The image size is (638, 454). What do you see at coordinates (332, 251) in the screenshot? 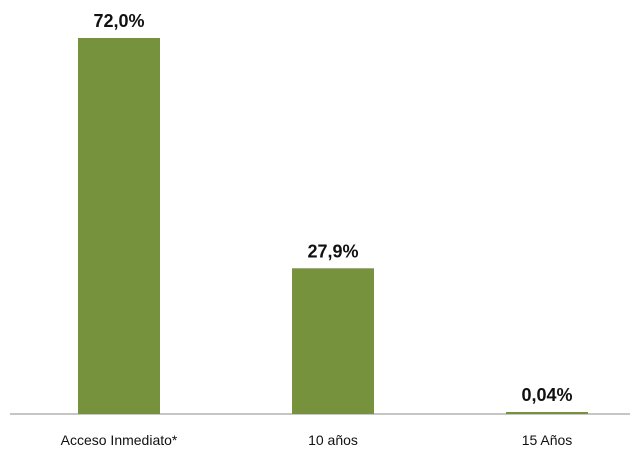
I see `value-label-1: 27,9%` at bounding box center [332, 251].